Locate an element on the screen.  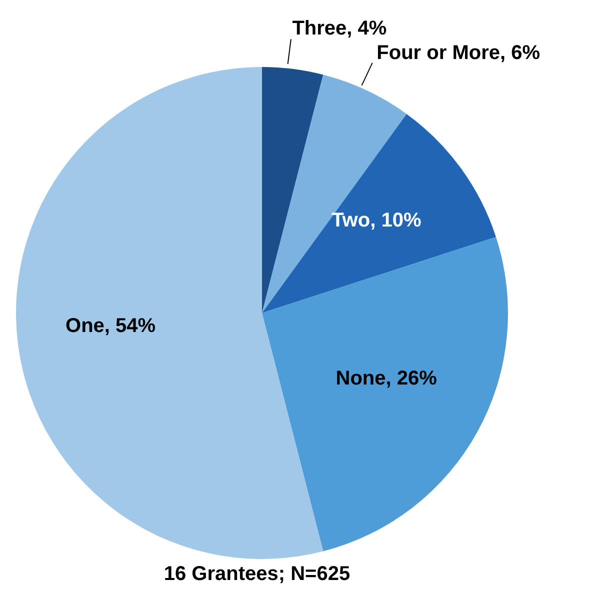
slice-label: One, 54% is located at coordinates (111, 325).